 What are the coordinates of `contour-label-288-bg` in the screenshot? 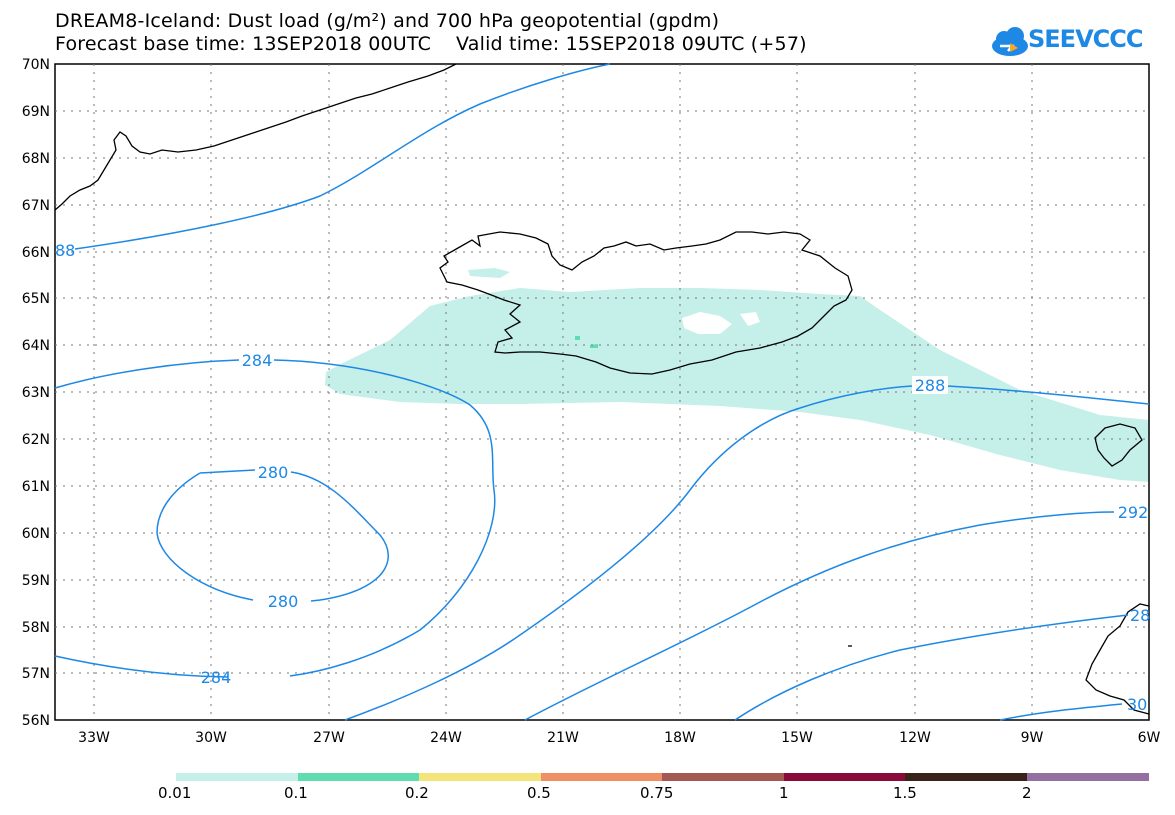 It's located at (930, 385).